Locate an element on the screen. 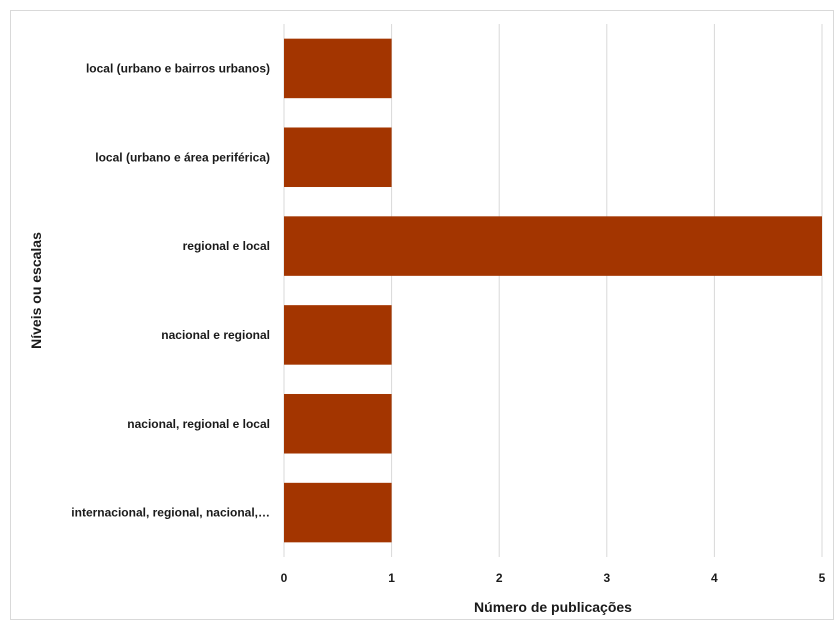  category-label: regional e local is located at coordinates (226, 246).